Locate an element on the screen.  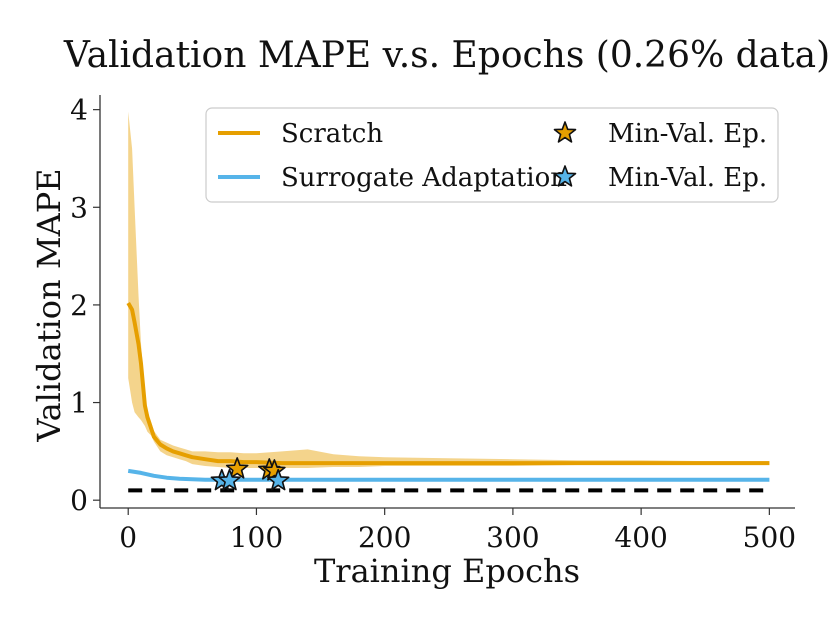
x-tick-label: 300 is located at coordinates (512, 537).